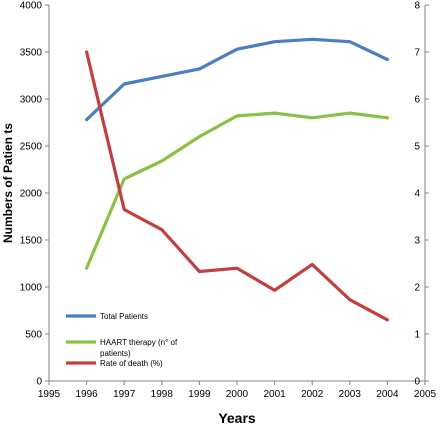 The image size is (440, 426). I want to click on y2-tick-label: 3, so click(417, 241).